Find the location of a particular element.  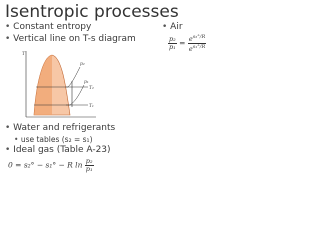

air-equation: p₂ p₁ = es₂°/R es₁°/R is located at coordinates (187, 43).